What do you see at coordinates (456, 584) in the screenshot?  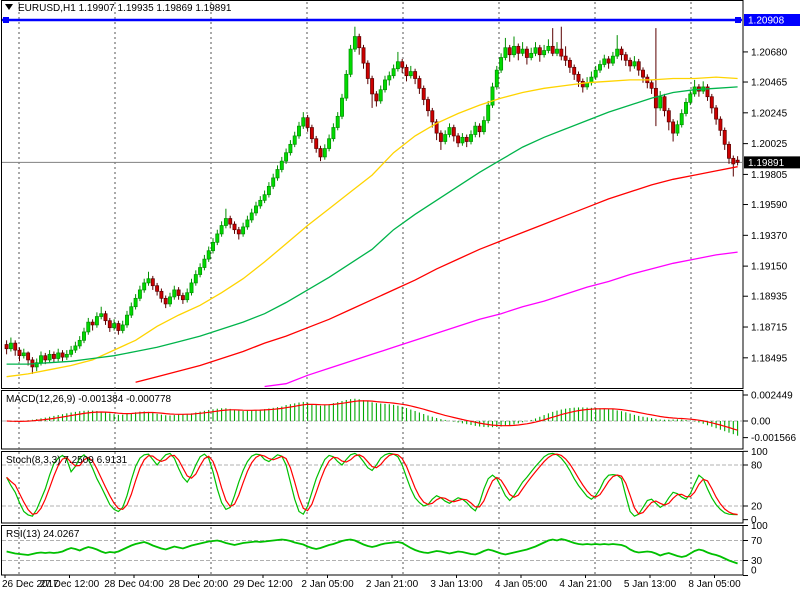 I see `svg-text: 3 Jan 13:00` at bounding box center [456, 584].